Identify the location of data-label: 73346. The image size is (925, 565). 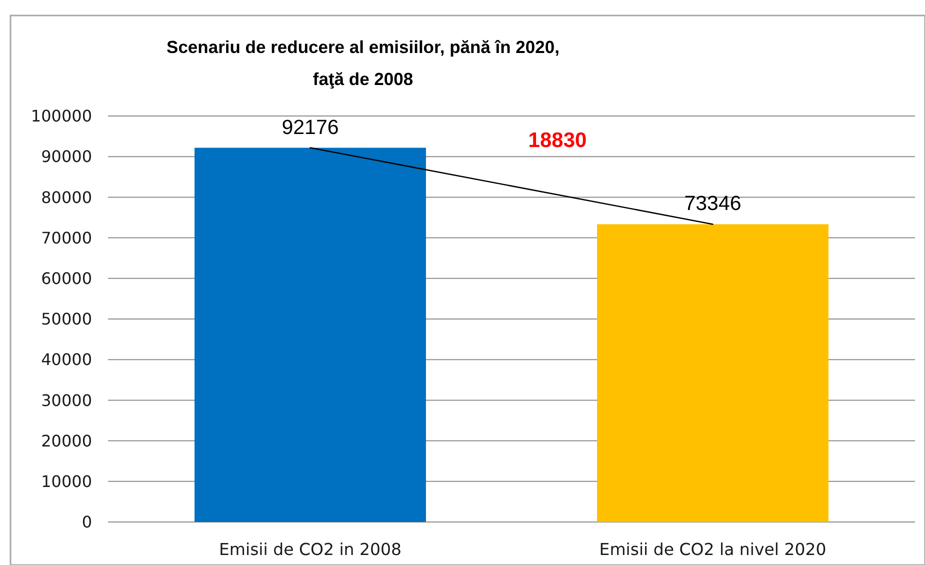
(713, 204).